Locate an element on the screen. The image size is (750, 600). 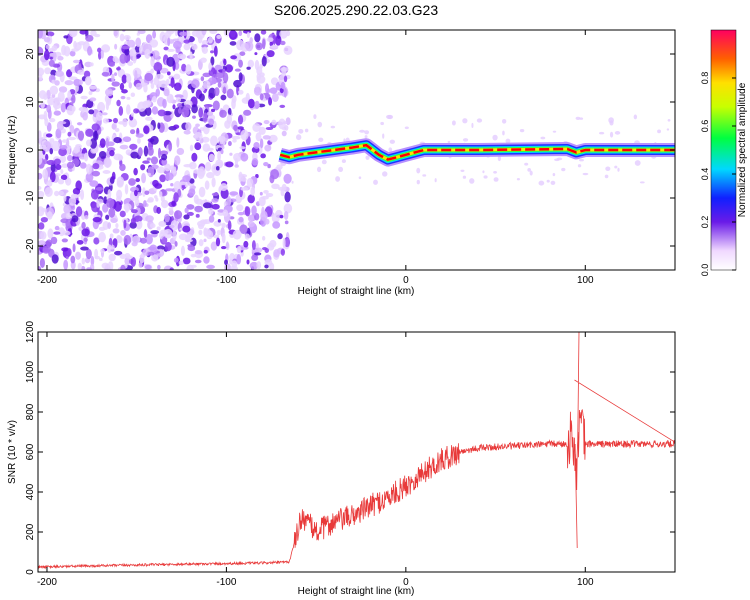
colorbar-tick-label-1: 0.2 is located at coordinates (705, 222).